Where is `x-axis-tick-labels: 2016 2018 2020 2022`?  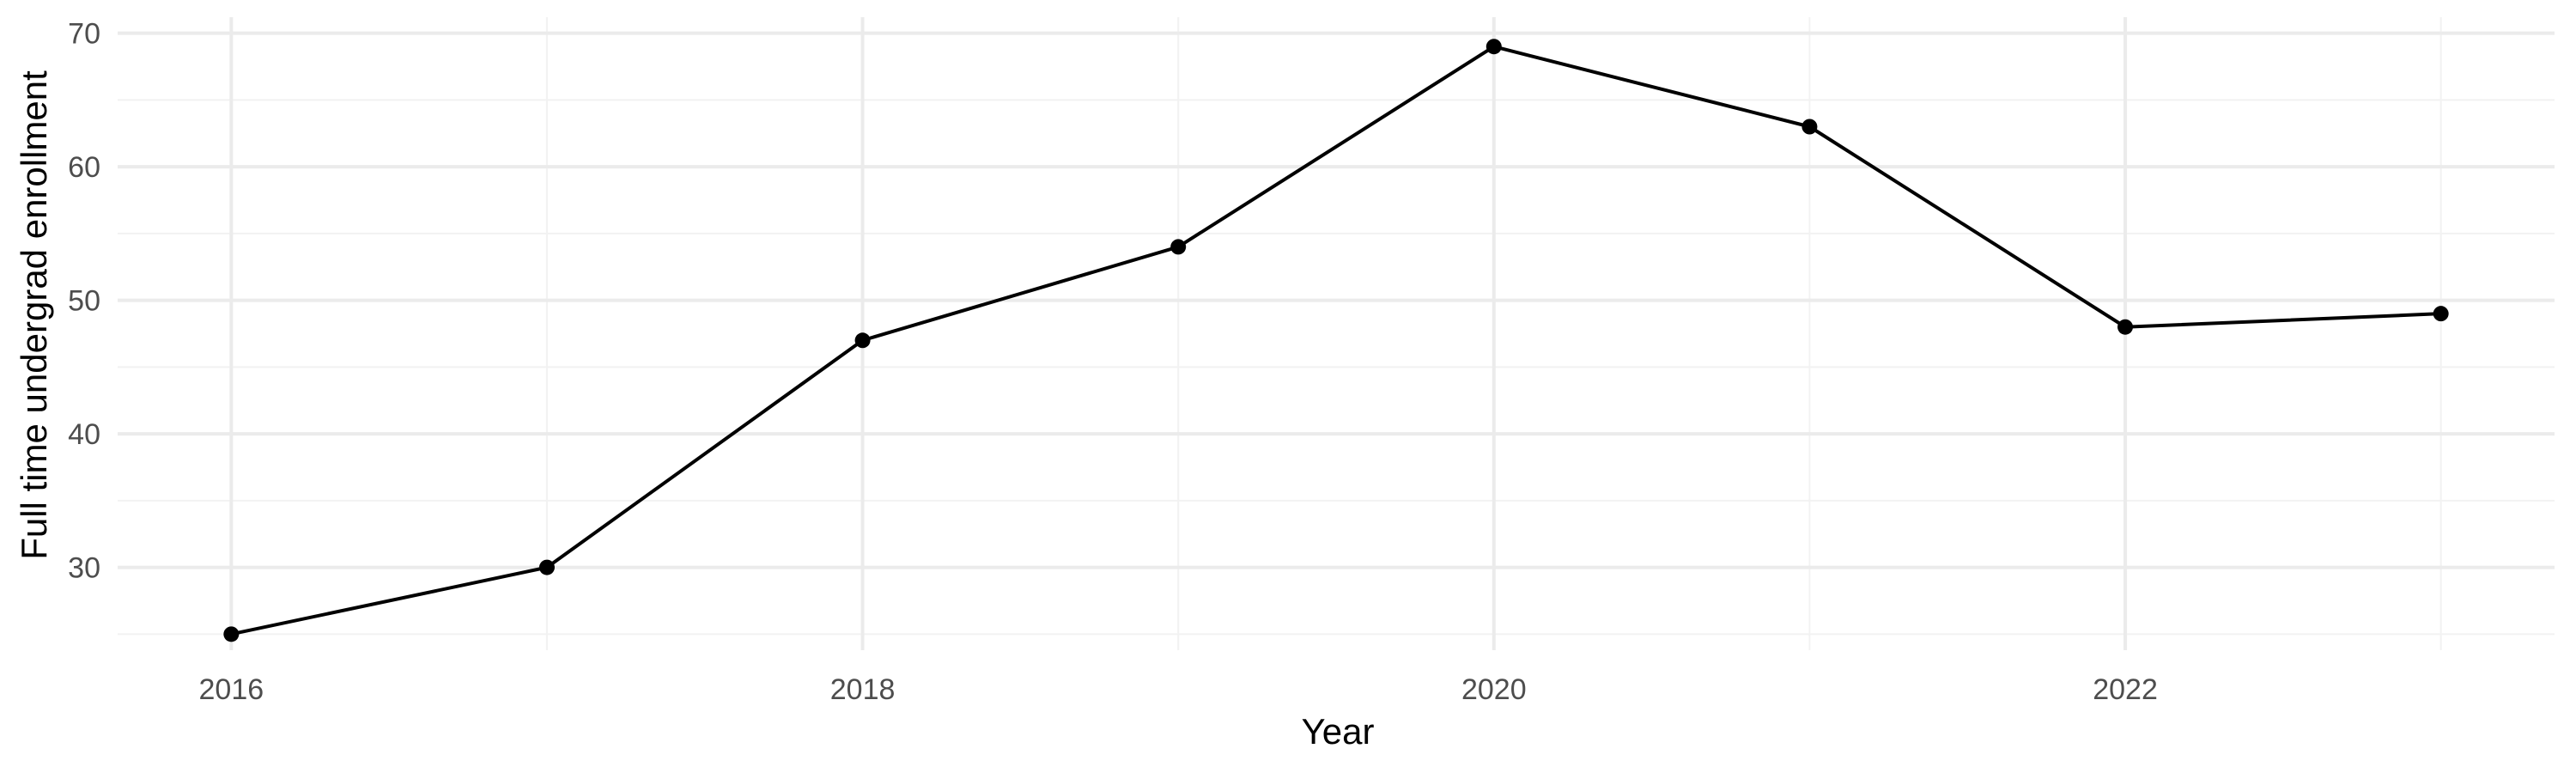
x-axis-tick-labels: 2016 2018 2020 2022 is located at coordinates (1178, 689).